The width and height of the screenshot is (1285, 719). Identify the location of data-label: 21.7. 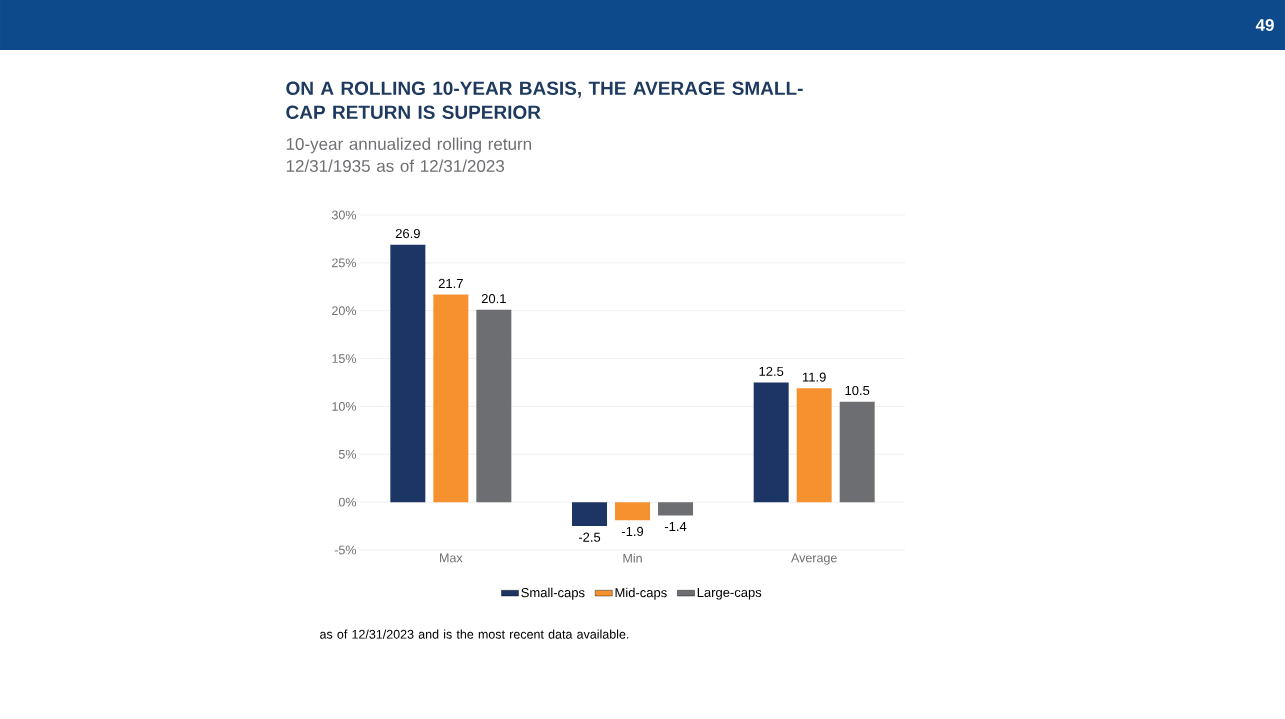
(450, 283).